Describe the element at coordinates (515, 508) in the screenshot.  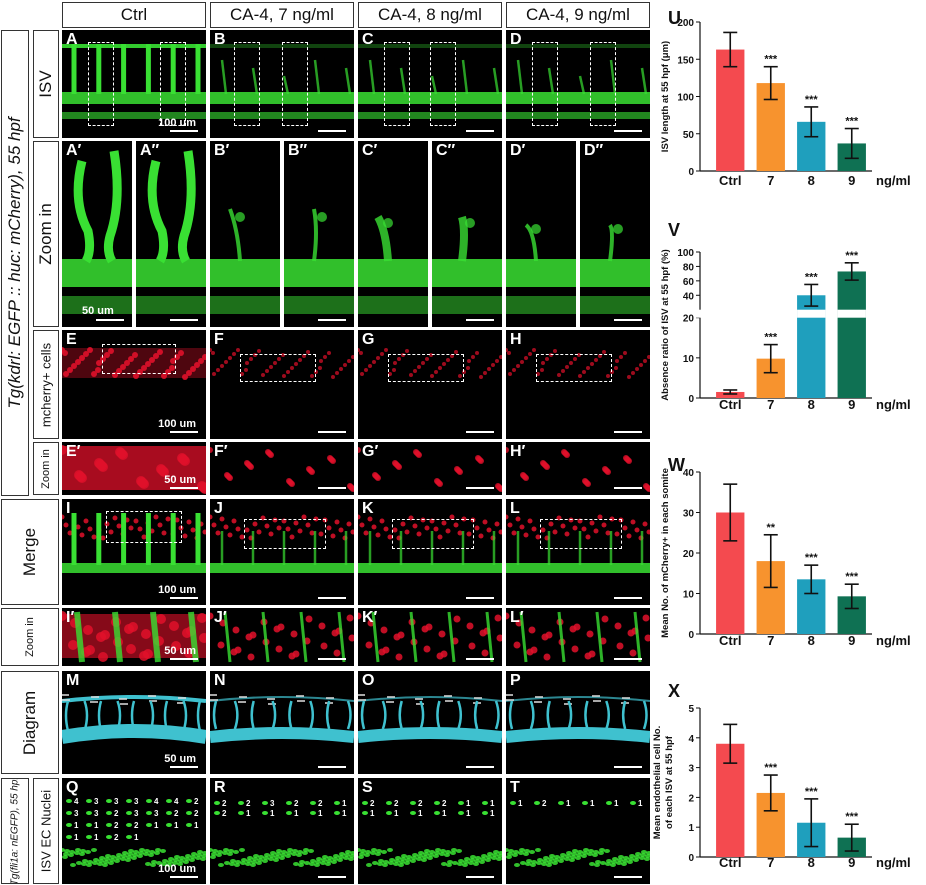
I see `panel-label: L` at that location.